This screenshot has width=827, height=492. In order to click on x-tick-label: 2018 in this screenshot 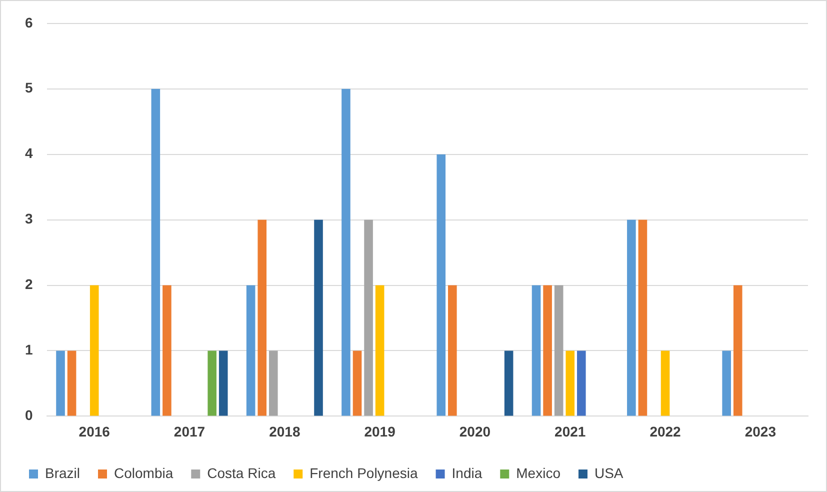, I will do `click(284, 431)`.